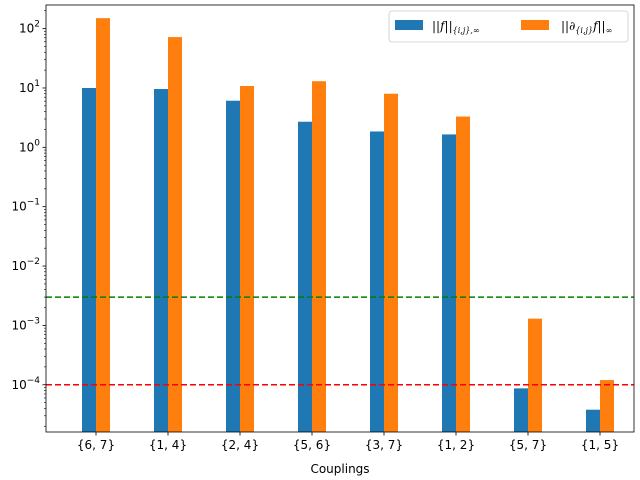 The image size is (640, 480). What do you see at coordinates (240, 445) in the screenshot?
I see `x-tick-label-2: {2, 4}` at bounding box center [240, 445].